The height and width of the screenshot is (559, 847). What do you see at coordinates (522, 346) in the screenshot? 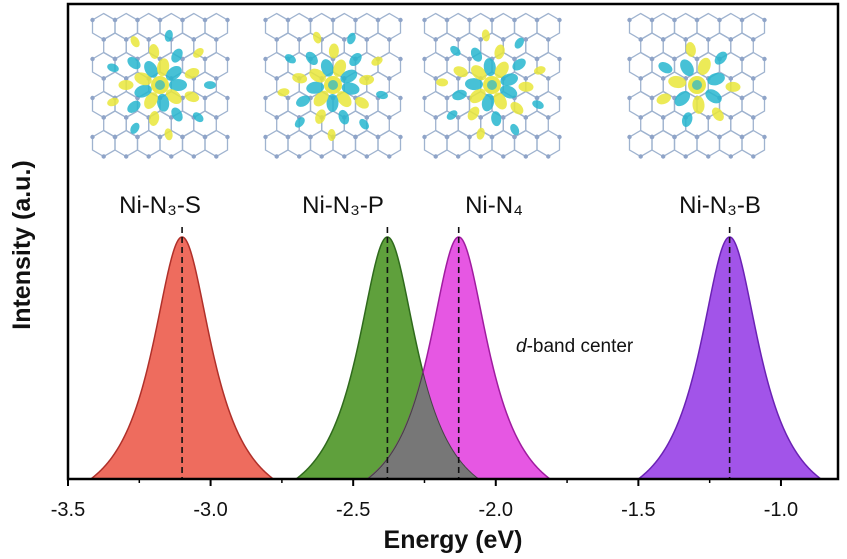
I see `annotation-italic-part: d` at bounding box center [522, 346].